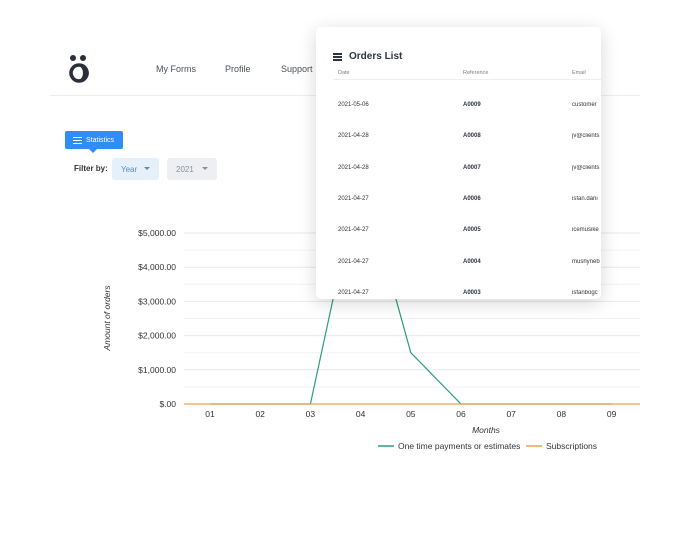  Describe the element at coordinates (157, 301) in the screenshot. I see `y-tick-label: $3,000.00` at that location.